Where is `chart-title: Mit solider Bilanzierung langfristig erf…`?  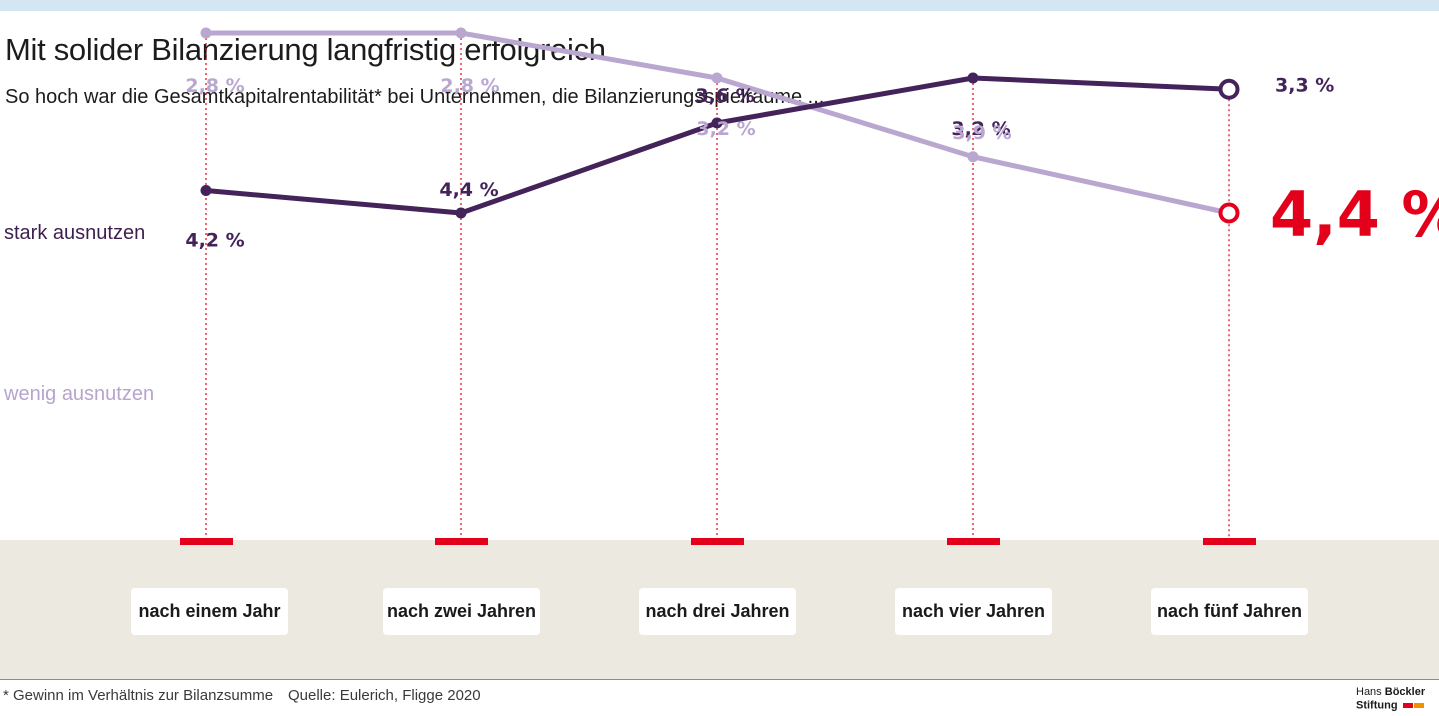 chart-title: Mit solider Bilanzierung langfristig erf… is located at coordinates (305, 49).